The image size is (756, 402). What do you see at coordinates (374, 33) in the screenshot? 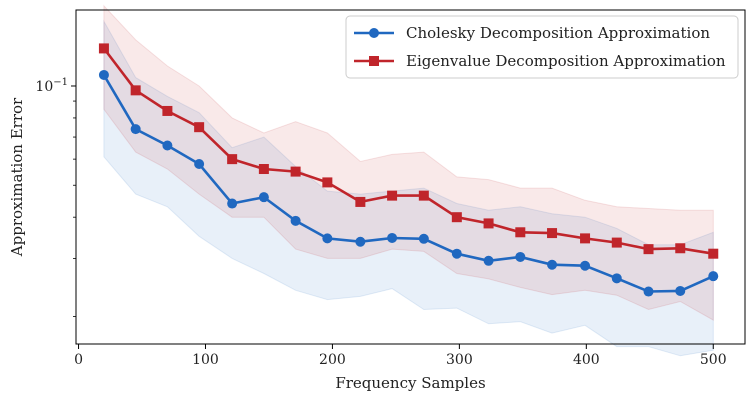
I see `cholesky-legend-marker` at bounding box center [374, 33].